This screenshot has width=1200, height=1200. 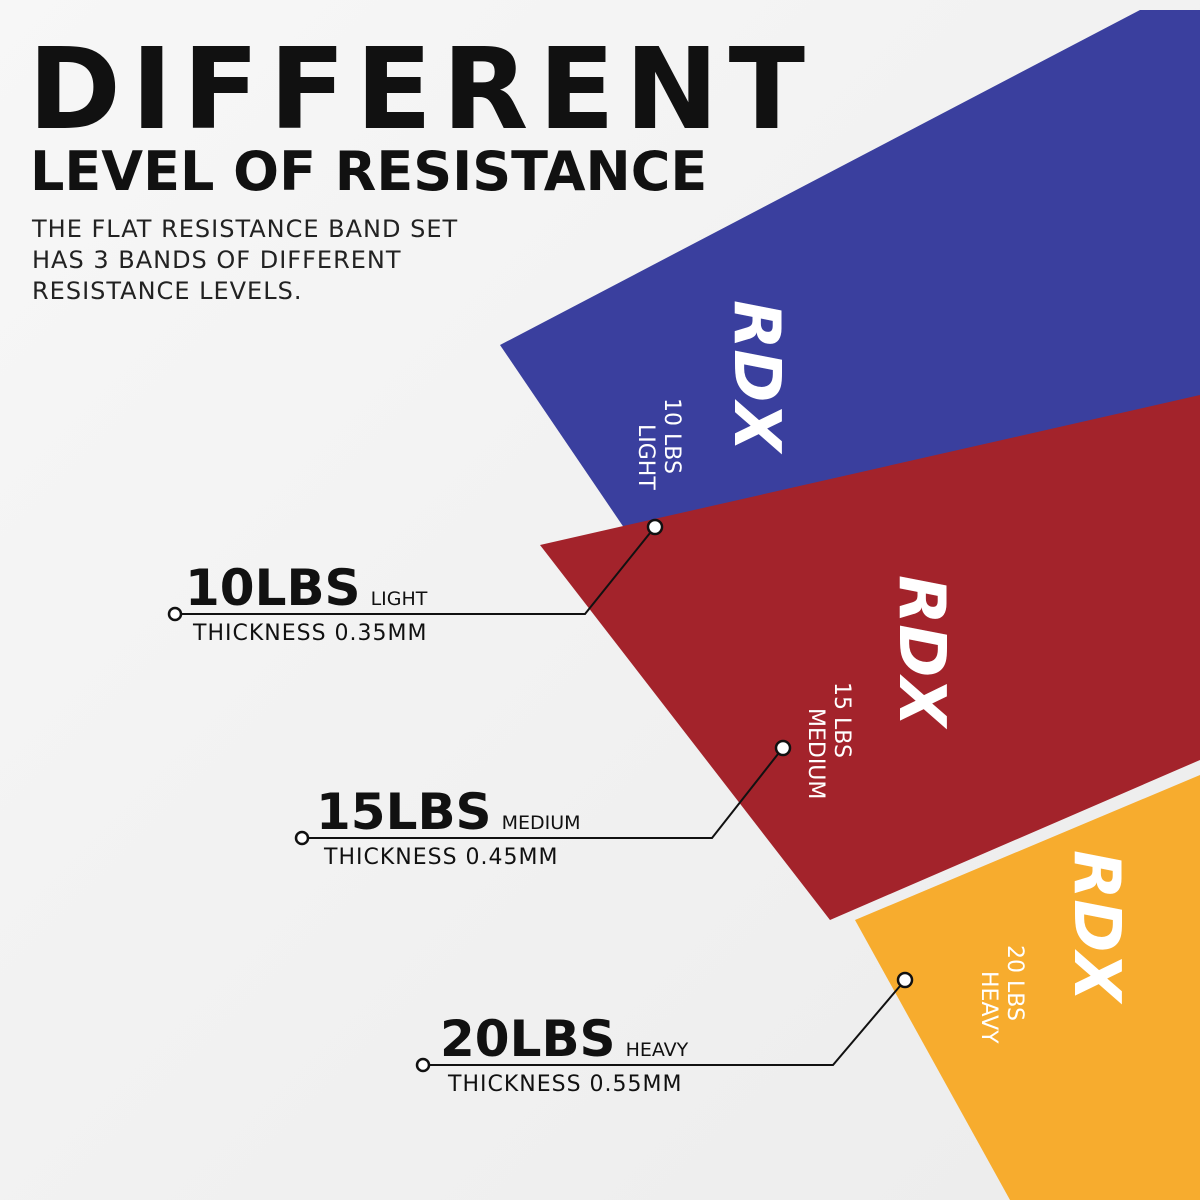 I want to click on callout-thickness: THICKNESS 0.35MM, so click(x=310, y=633).